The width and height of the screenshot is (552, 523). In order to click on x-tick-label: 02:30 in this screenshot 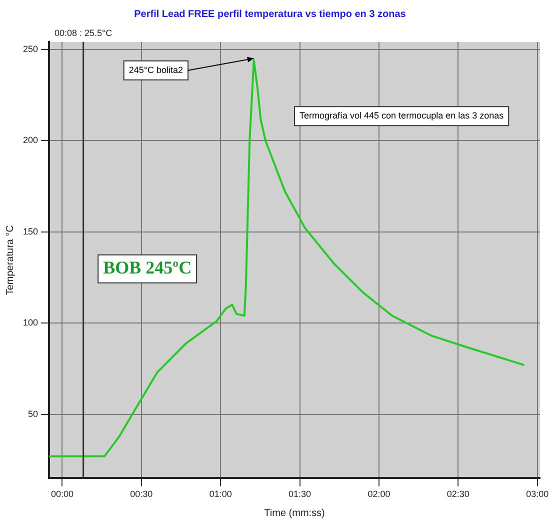, I will do `click(458, 494)`.